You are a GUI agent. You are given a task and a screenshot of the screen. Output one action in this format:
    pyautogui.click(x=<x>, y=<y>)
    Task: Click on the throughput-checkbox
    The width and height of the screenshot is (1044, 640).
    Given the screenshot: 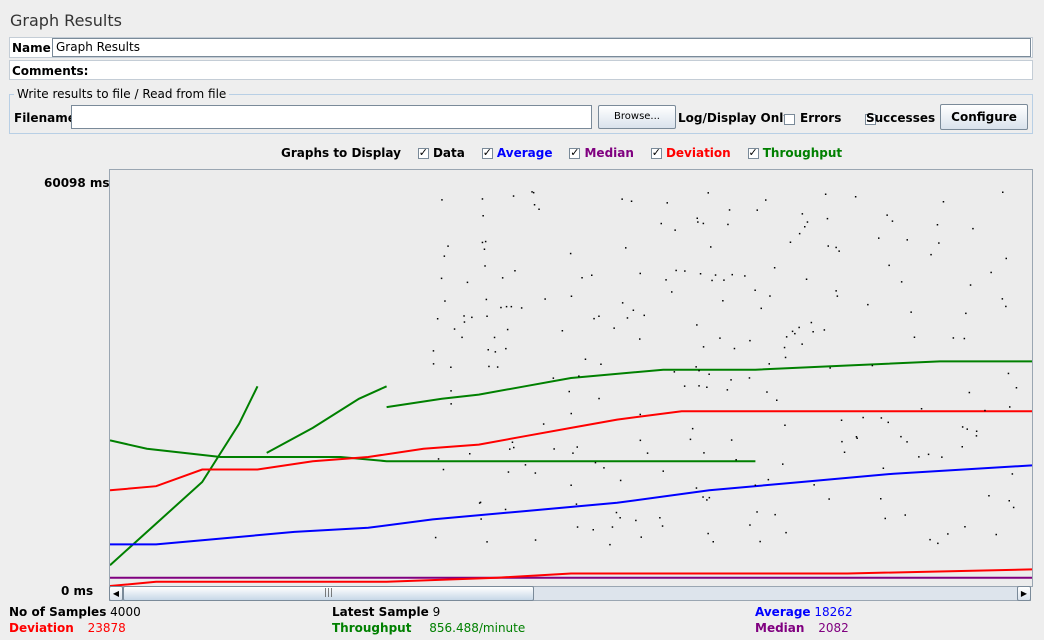 What is the action you would take?
    pyautogui.click(x=753, y=152)
    